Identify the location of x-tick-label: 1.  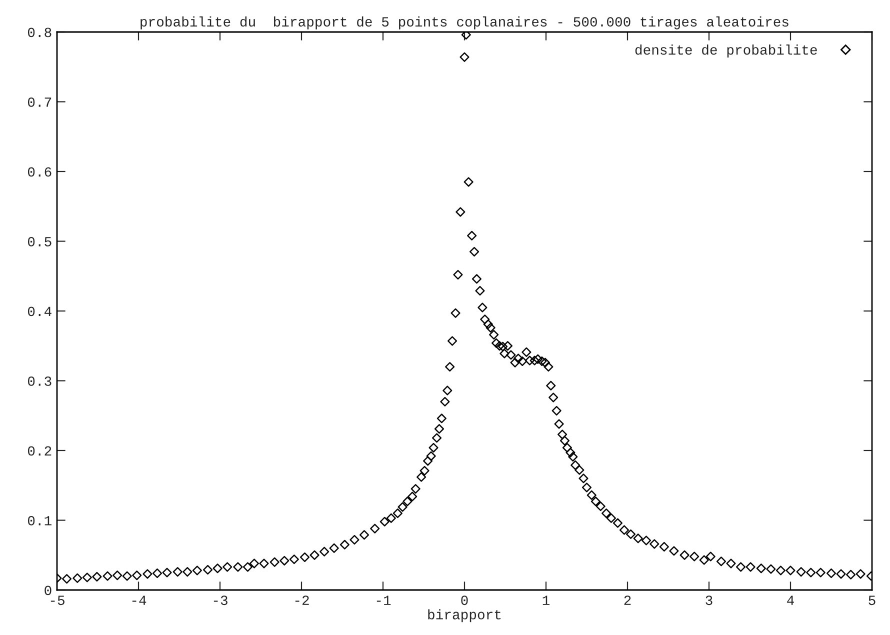
(546, 600).